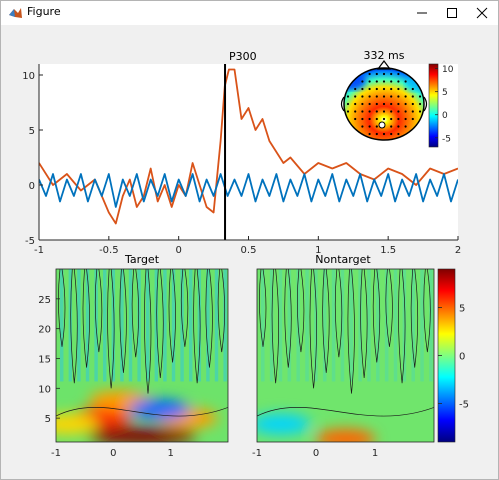 The width and height of the screenshot is (499, 480). What do you see at coordinates (445, 93) in the screenshot?
I see `topomap-colorbar-tick: 5` at bounding box center [445, 93].